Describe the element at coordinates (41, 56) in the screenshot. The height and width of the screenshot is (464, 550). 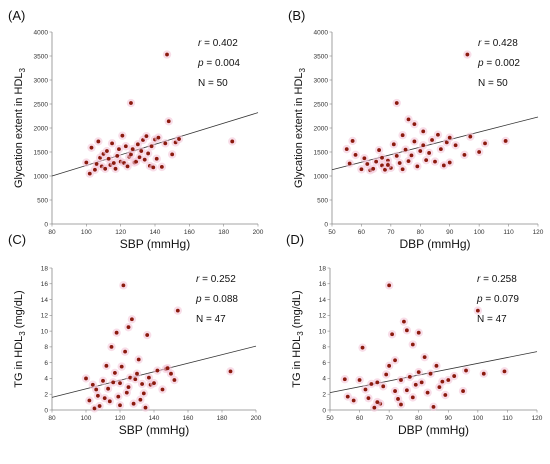
I see `y-tick-label: 3500` at that location.